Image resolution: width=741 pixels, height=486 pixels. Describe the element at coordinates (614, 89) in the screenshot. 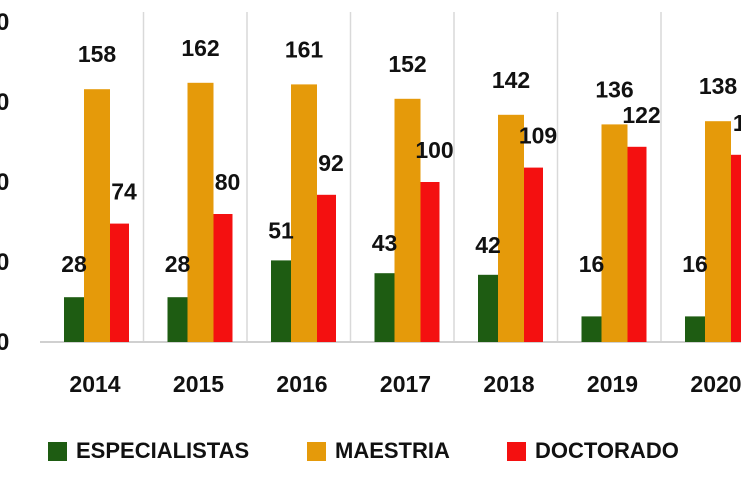

I see `data-label-maestria-2019: 136` at that location.